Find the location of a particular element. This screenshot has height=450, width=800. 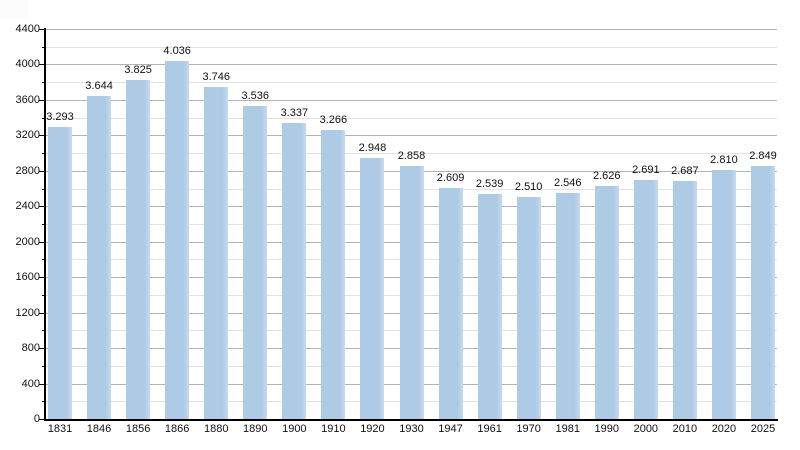

bar-value-label: 3.746 is located at coordinates (216, 76).